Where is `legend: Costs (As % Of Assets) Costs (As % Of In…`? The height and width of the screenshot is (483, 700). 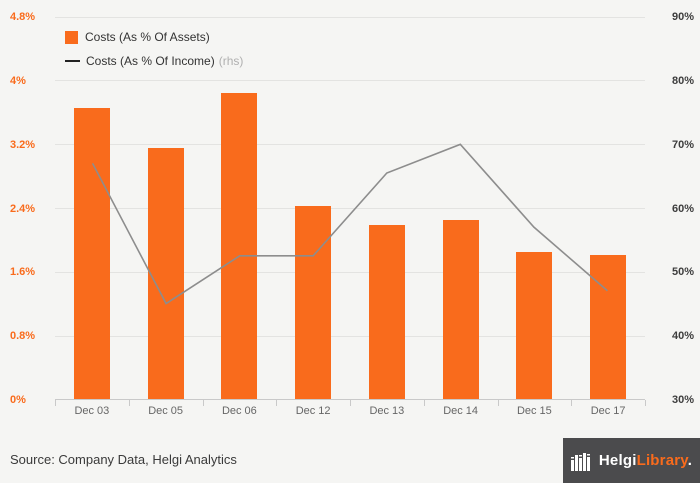 legend: Costs (As % Of Assets) Costs (As % Of In… is located at coordinates (154, 49).